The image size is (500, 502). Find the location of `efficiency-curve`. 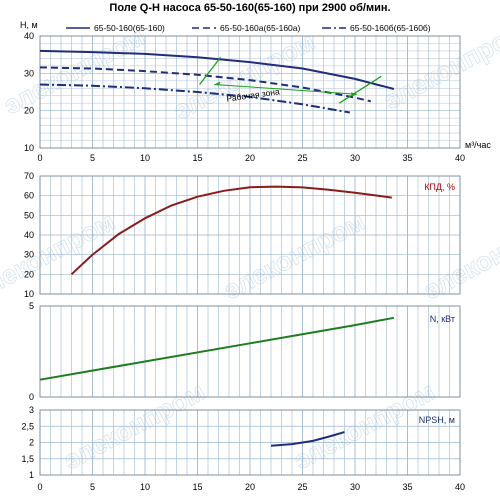

efficiency-curve is located at coordinates (231, 230).